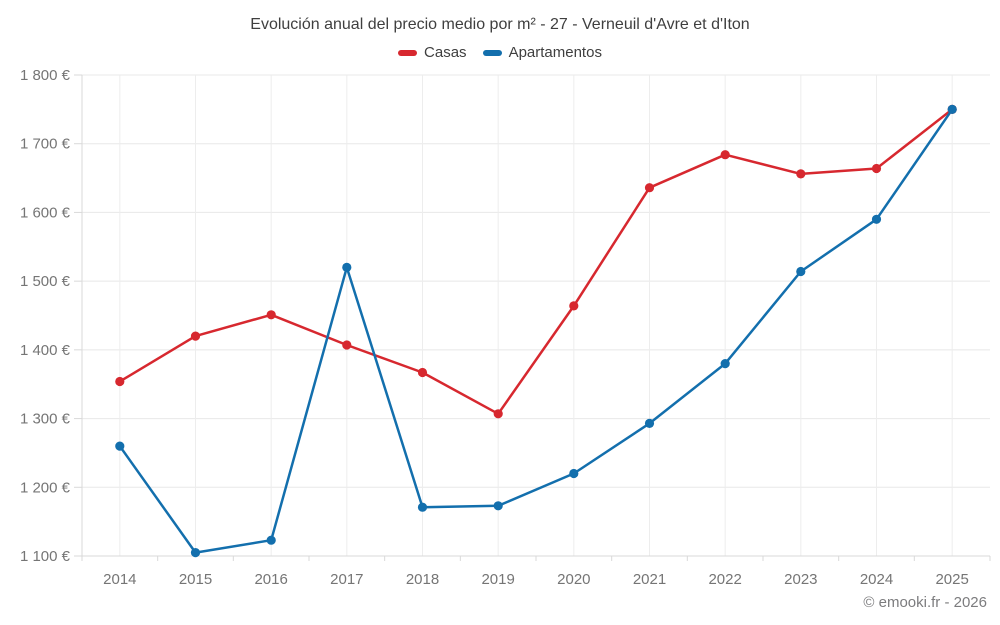 Image resolution: width=1000 pixels, height=625 pixels. What do you see at coordinates (800, 579) in the screenshot?
I see `x-tick-label: 2023` at bounding box center [800, 579].